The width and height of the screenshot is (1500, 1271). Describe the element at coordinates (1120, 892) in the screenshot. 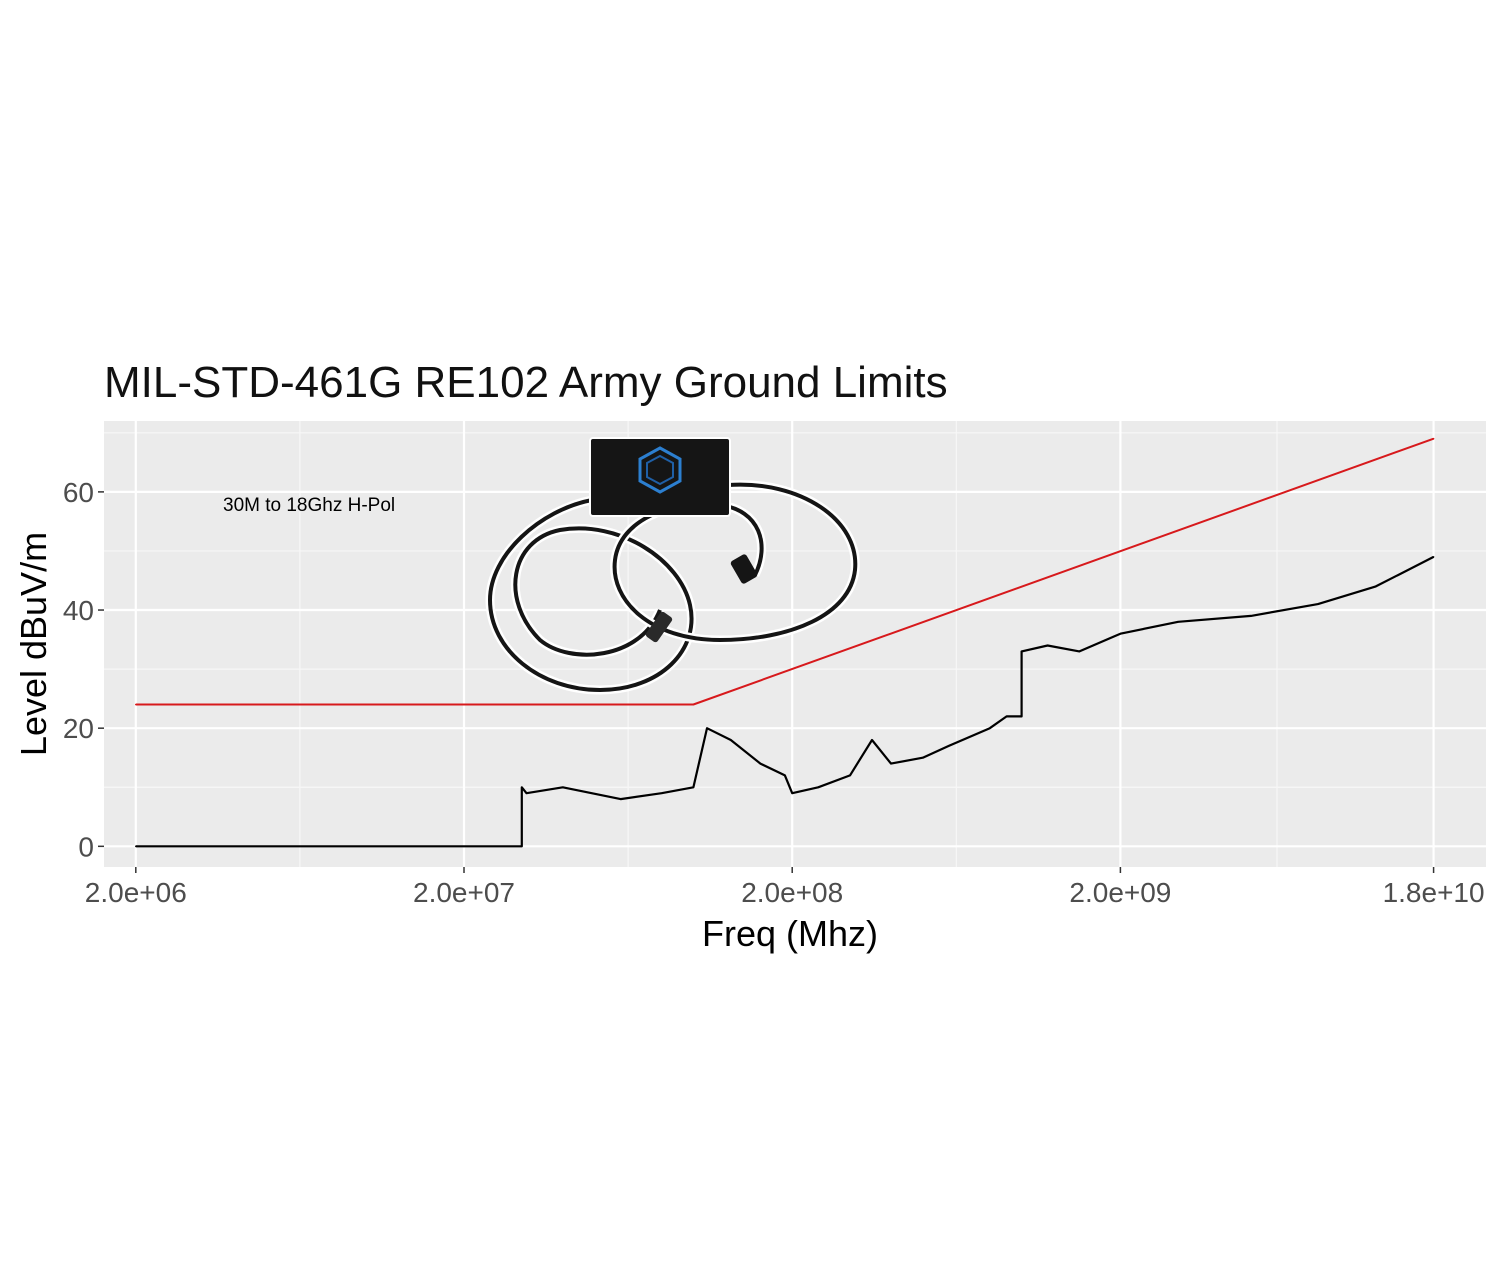

I see `x-tick-label: 2.0e+09` at that location.